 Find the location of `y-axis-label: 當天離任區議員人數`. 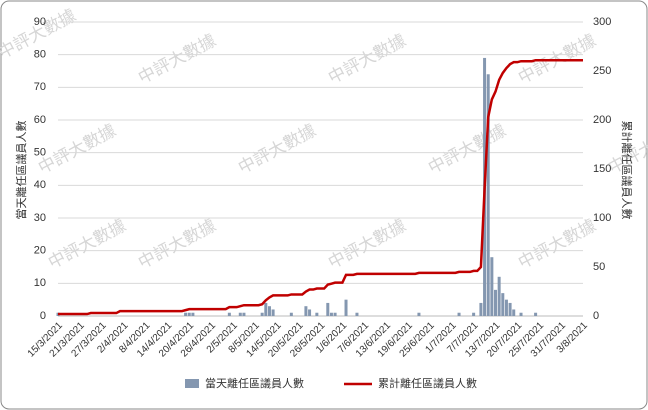

y-axis-label: 當天離任區議員人數 is located at coordinates (21, 170).